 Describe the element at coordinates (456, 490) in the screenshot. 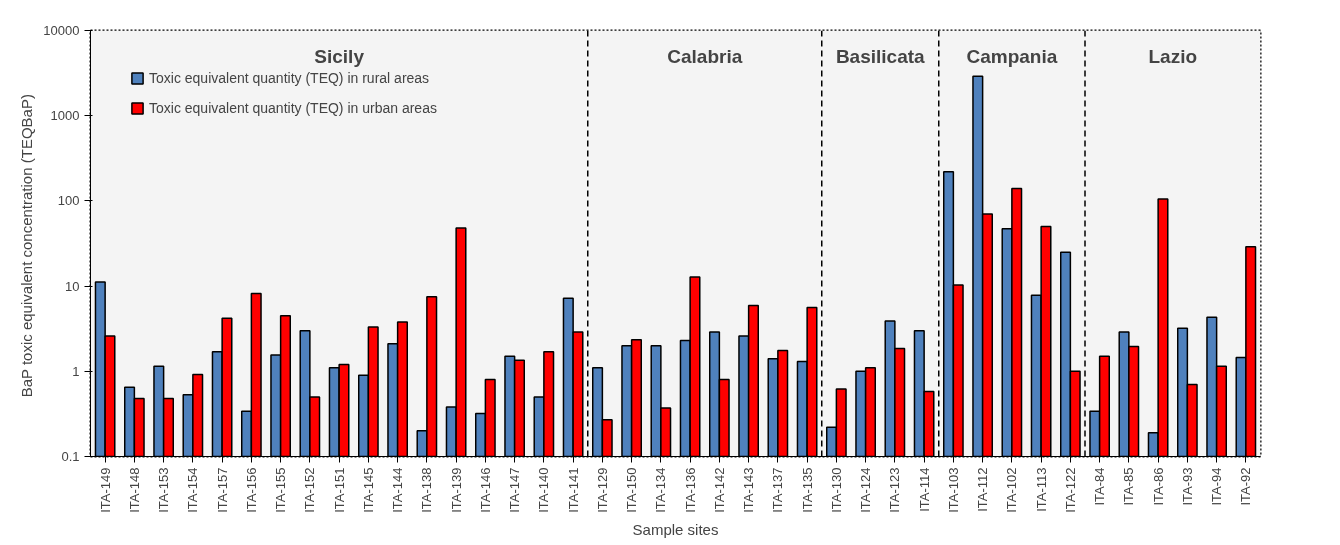

I see `x-tick-label: ITA-139` at that location.